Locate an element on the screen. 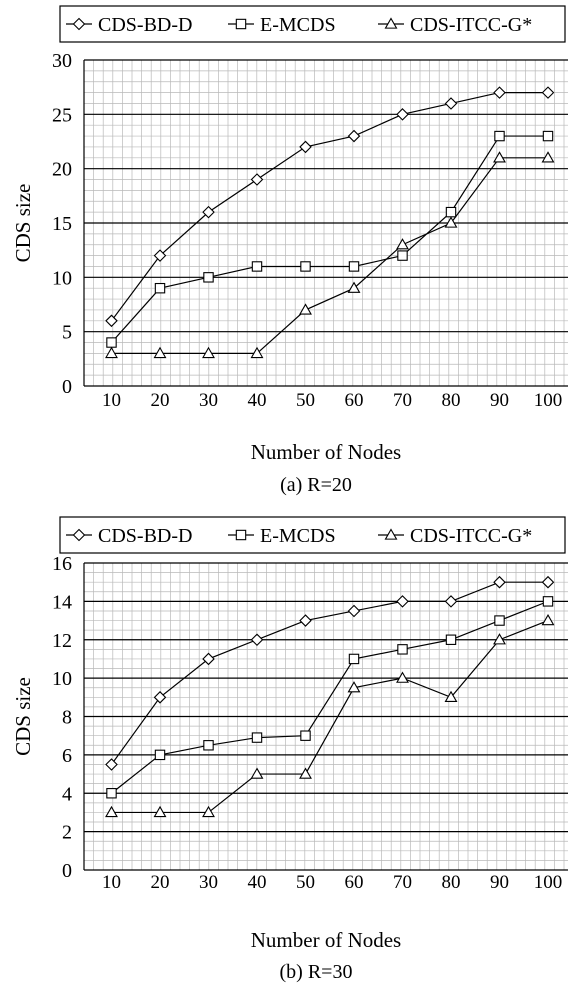 The width and height of the screenshot is (568, 990). y-tick-label: 4 is located at coordinates (67, 794).